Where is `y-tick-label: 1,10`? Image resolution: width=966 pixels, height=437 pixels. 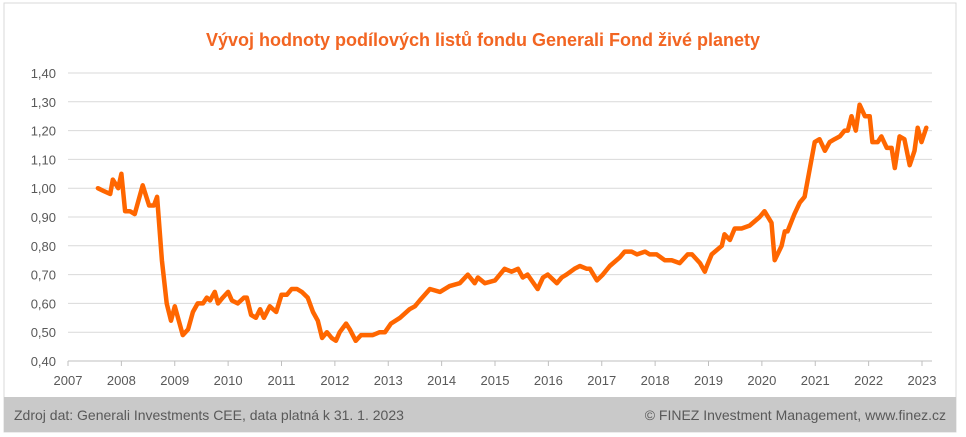
y-tick-label: 1,10 is located at coordinates (43, 159).